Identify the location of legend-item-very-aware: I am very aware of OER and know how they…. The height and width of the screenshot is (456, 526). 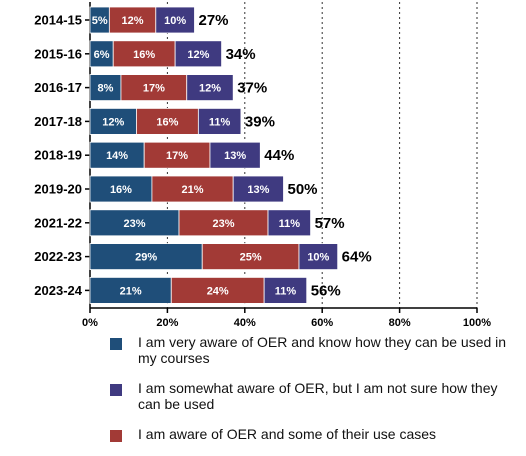
(310, 350).